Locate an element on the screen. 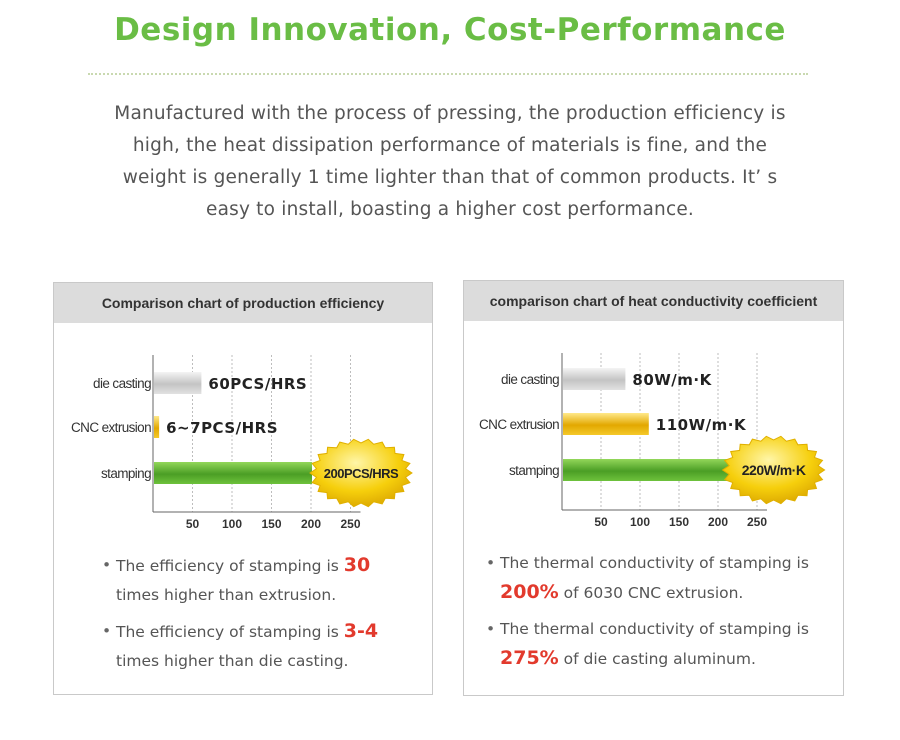 Image resolution: width=900 pixels, height=740 pixels. note-highlight: 30 is located at coordinates (357, 565).